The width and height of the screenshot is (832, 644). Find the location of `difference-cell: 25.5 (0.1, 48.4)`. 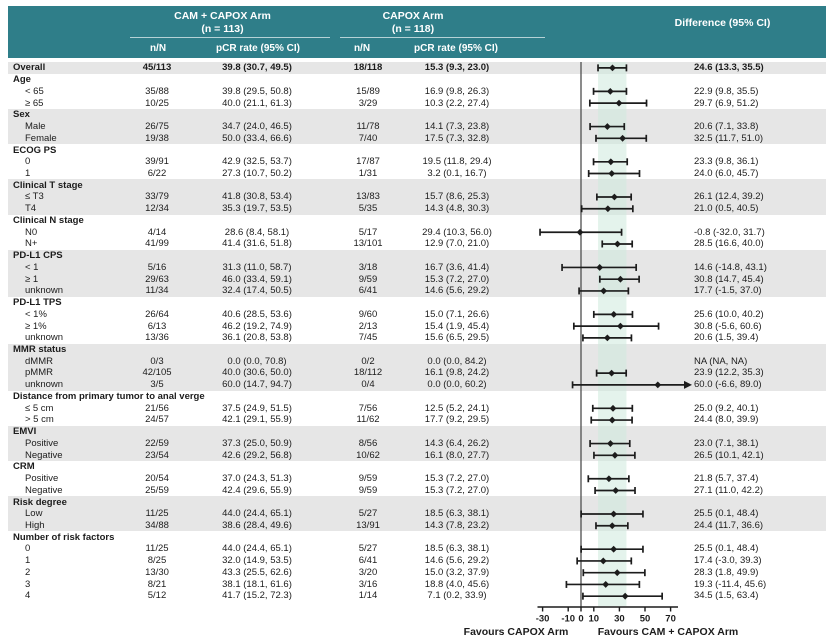

difference-cell: 25.5 (0.1, 48.4) is located at coordinates (726, 549).